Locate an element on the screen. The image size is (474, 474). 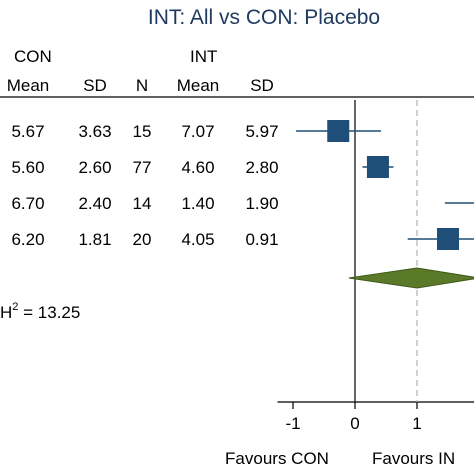
table-cell: 2.60 is located at coordinates (94, 167).